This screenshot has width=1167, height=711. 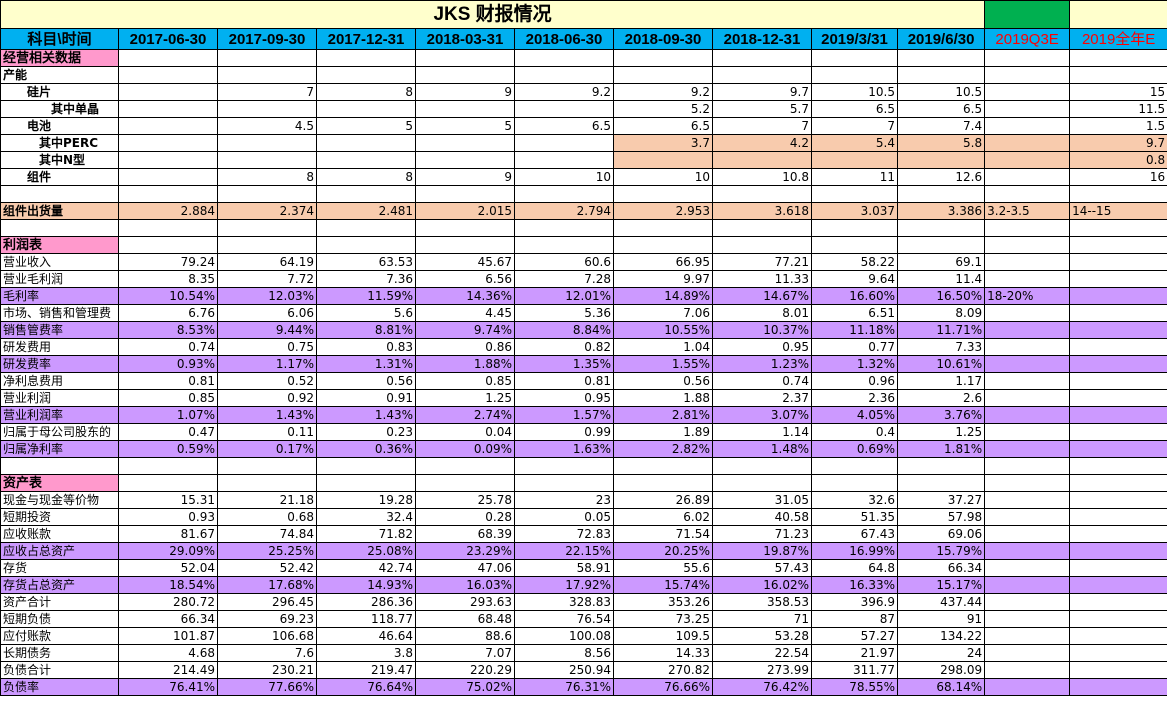 What do you see at coordinates (366, 568) in the screenshot?
I see `data-cell: 42.74` at bounding box center [366, 568].